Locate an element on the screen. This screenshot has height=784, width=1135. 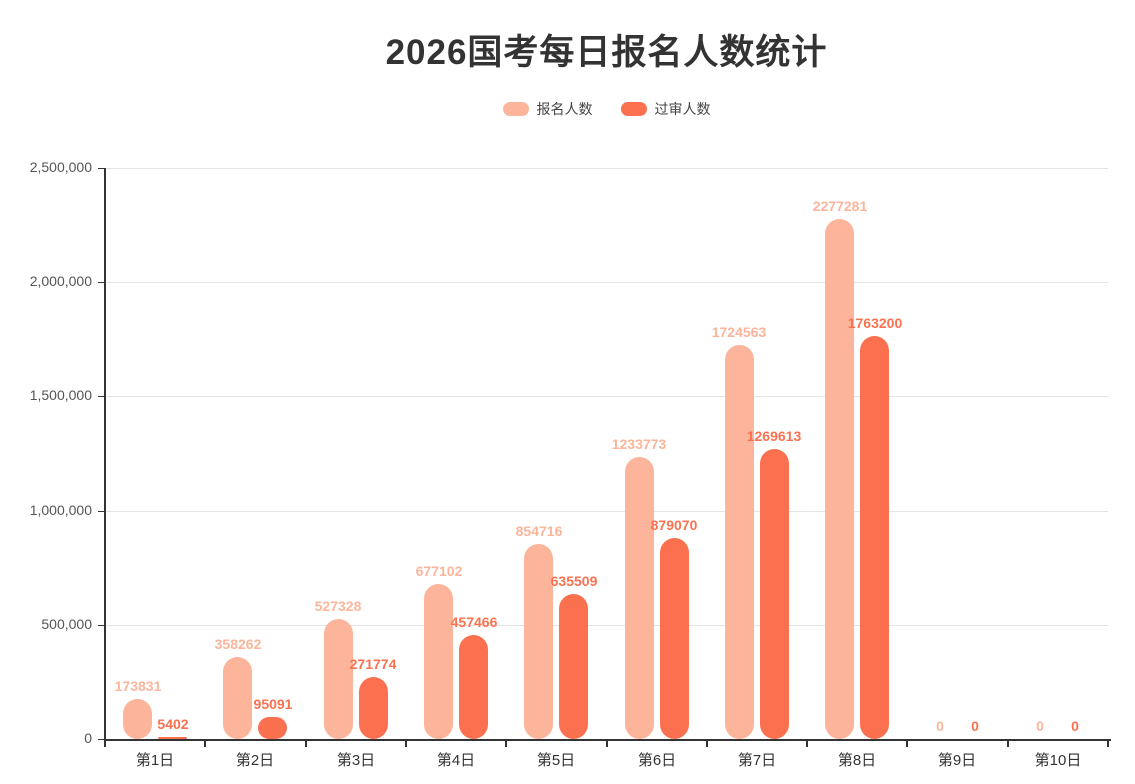
legend-label-registered: 报名人数 is located at coordinates (564, 109).